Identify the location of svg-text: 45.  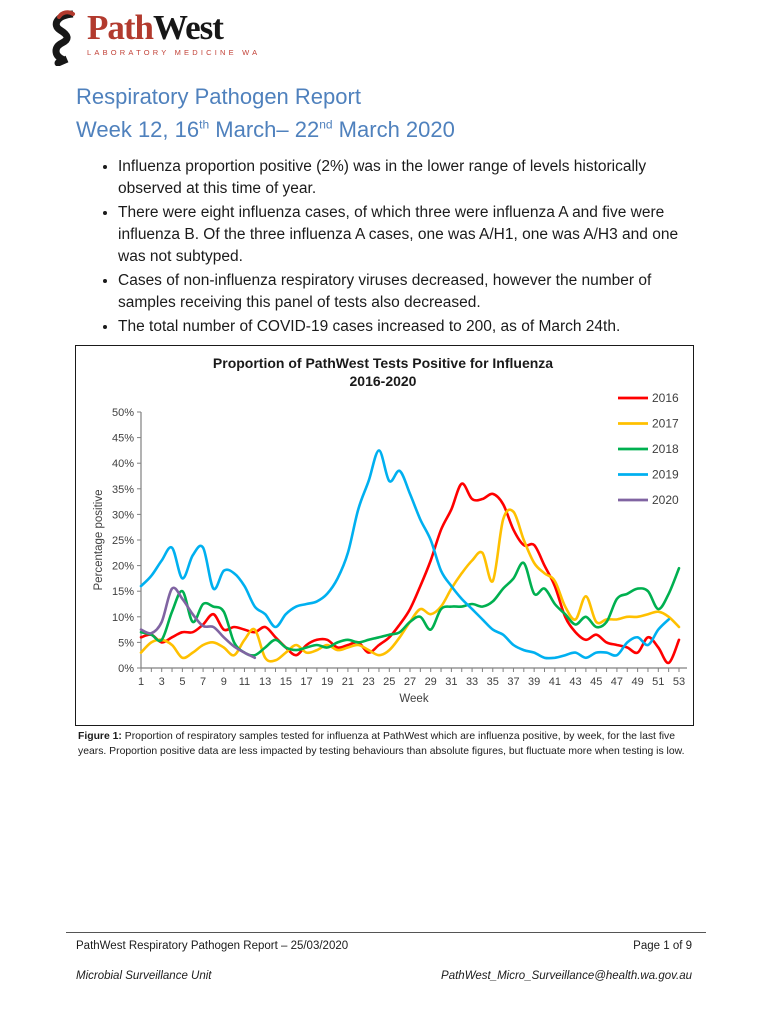
(596, 682).